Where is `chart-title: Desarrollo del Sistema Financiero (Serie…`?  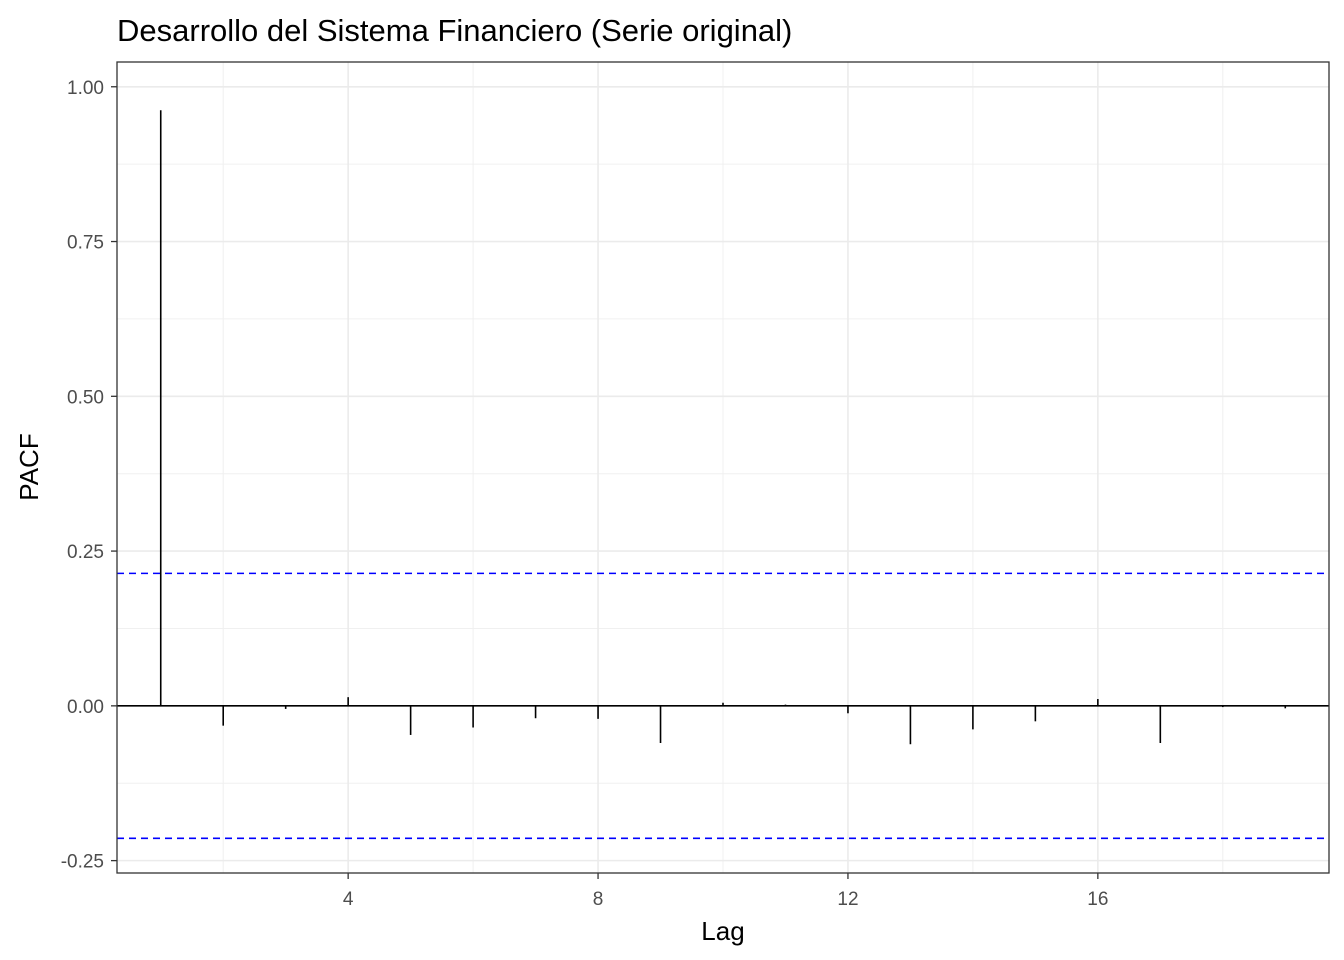 chart-title: Desarrollo del Sistema Financiero (Serie… is located at coordinates (454, 30).